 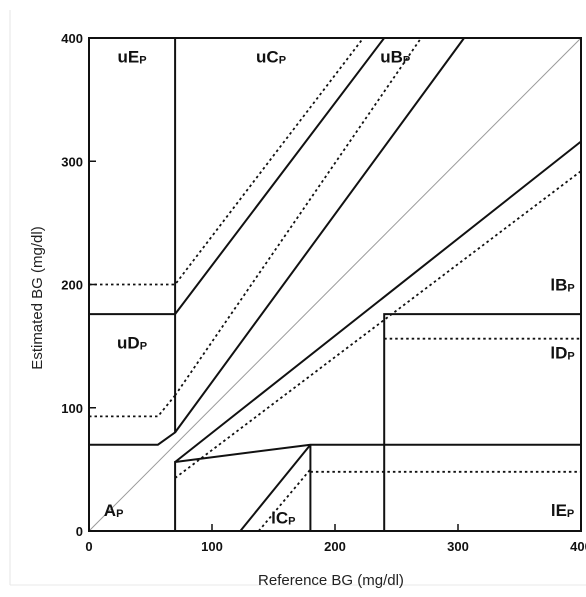 What do you see at coordinates (283, 518) in the screenshot?
I see `zone-label: lCP` at bounding box center [283, 518].